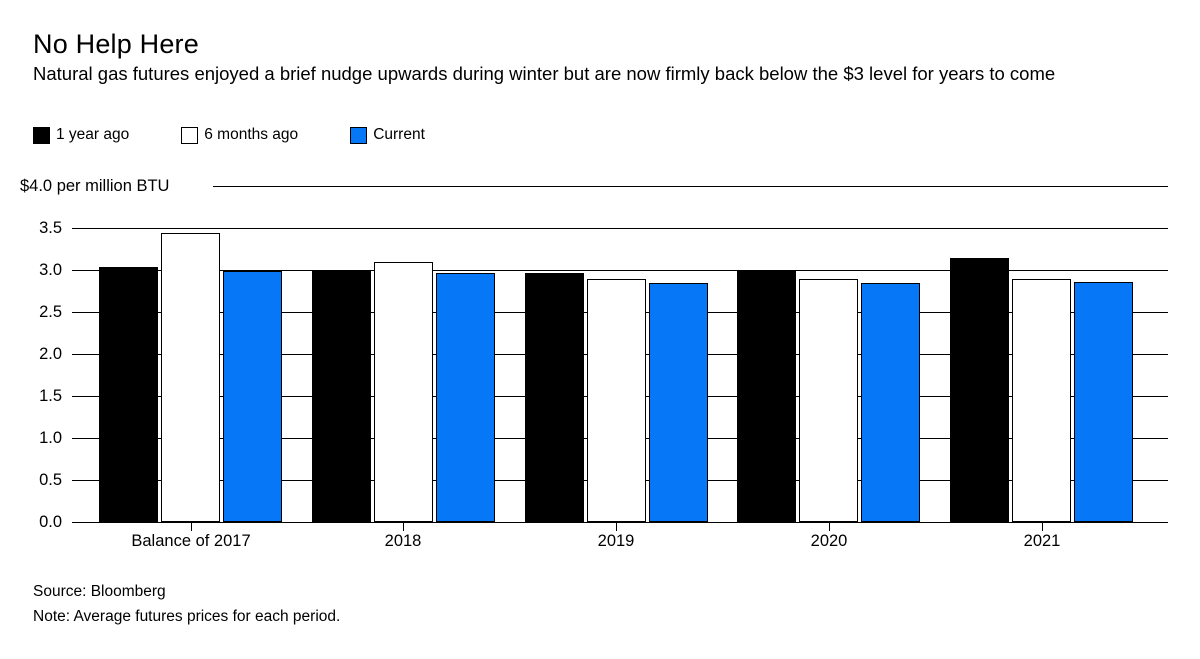 The height and width of the screenshot is (659, 1200). I want to click on y-axis-tick-label: 1.0, so click(50, 438).